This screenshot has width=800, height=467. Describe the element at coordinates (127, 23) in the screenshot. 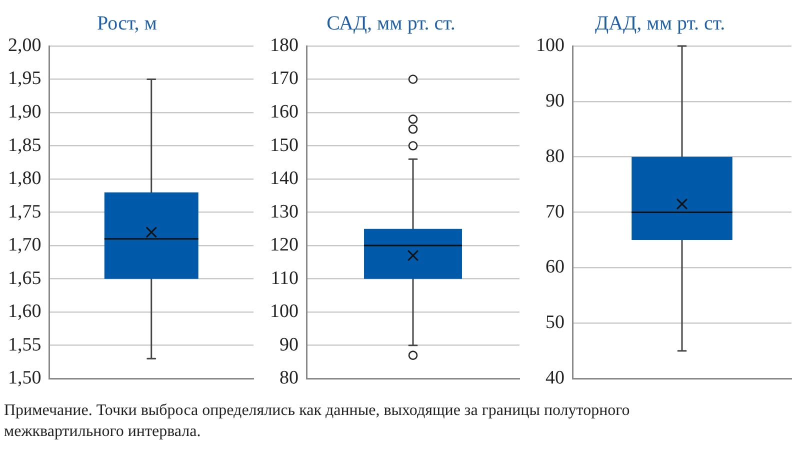

I see `chart-title: Рост, м` at that location.